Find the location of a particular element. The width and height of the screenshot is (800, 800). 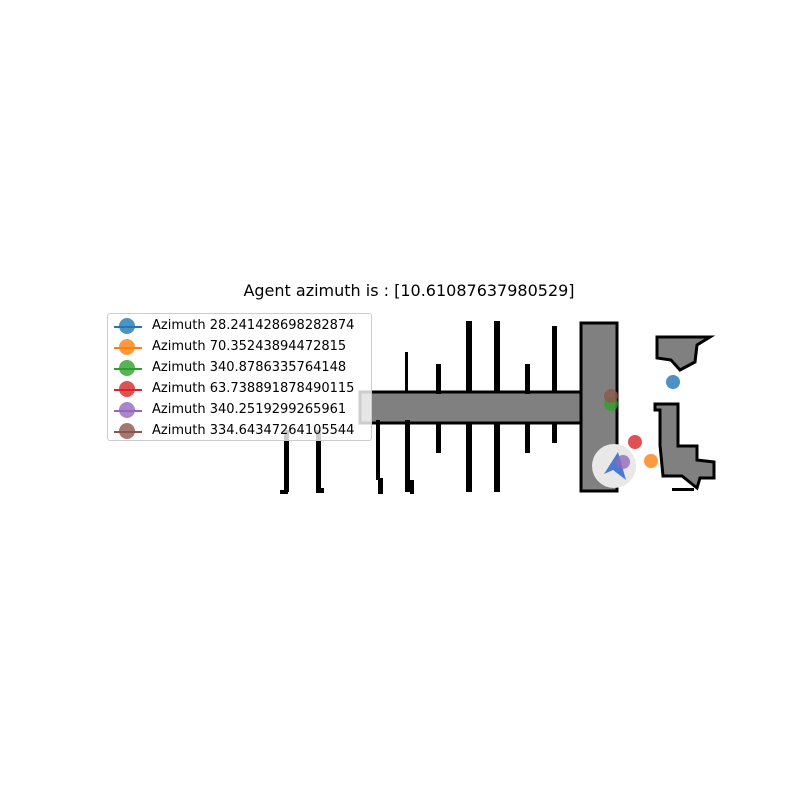

room-walls is located at coordinates (418, 407).